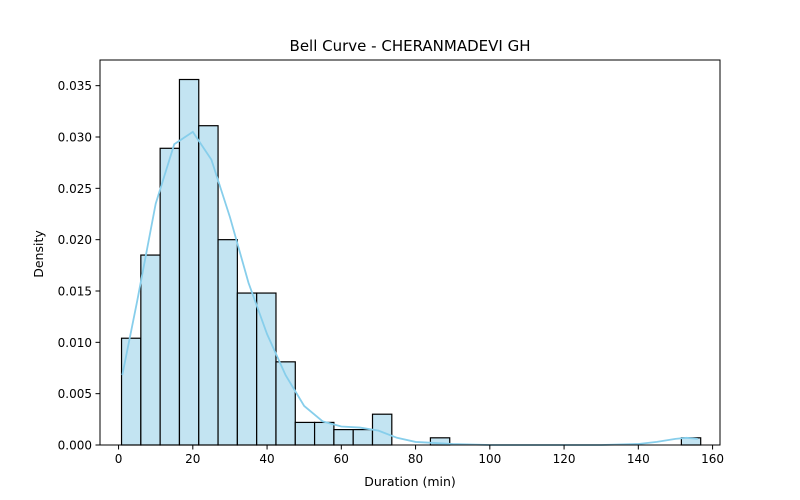 This screenshot has height=500, width=800. I want to click on x-tick-label: 80, so click(415, 459).